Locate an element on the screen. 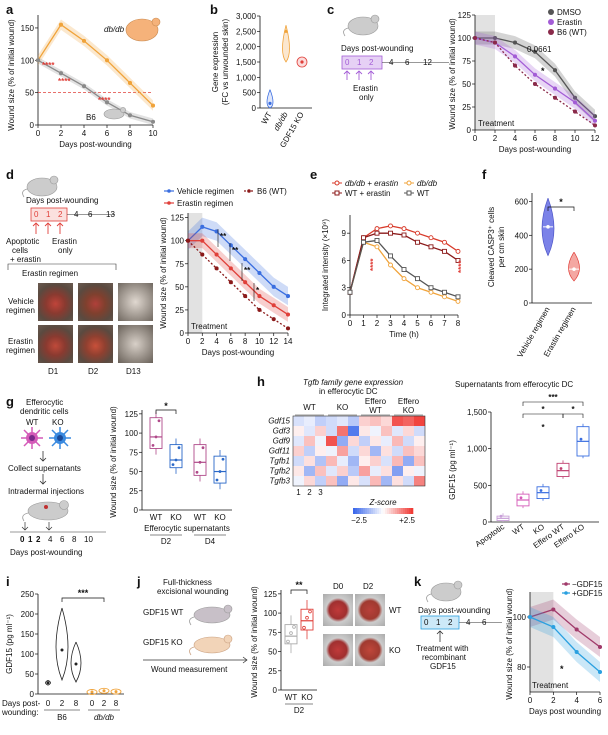 This screenshot has width=608, height=735. timeline-day-g-0: 0 is located at coordinates (22, 539).